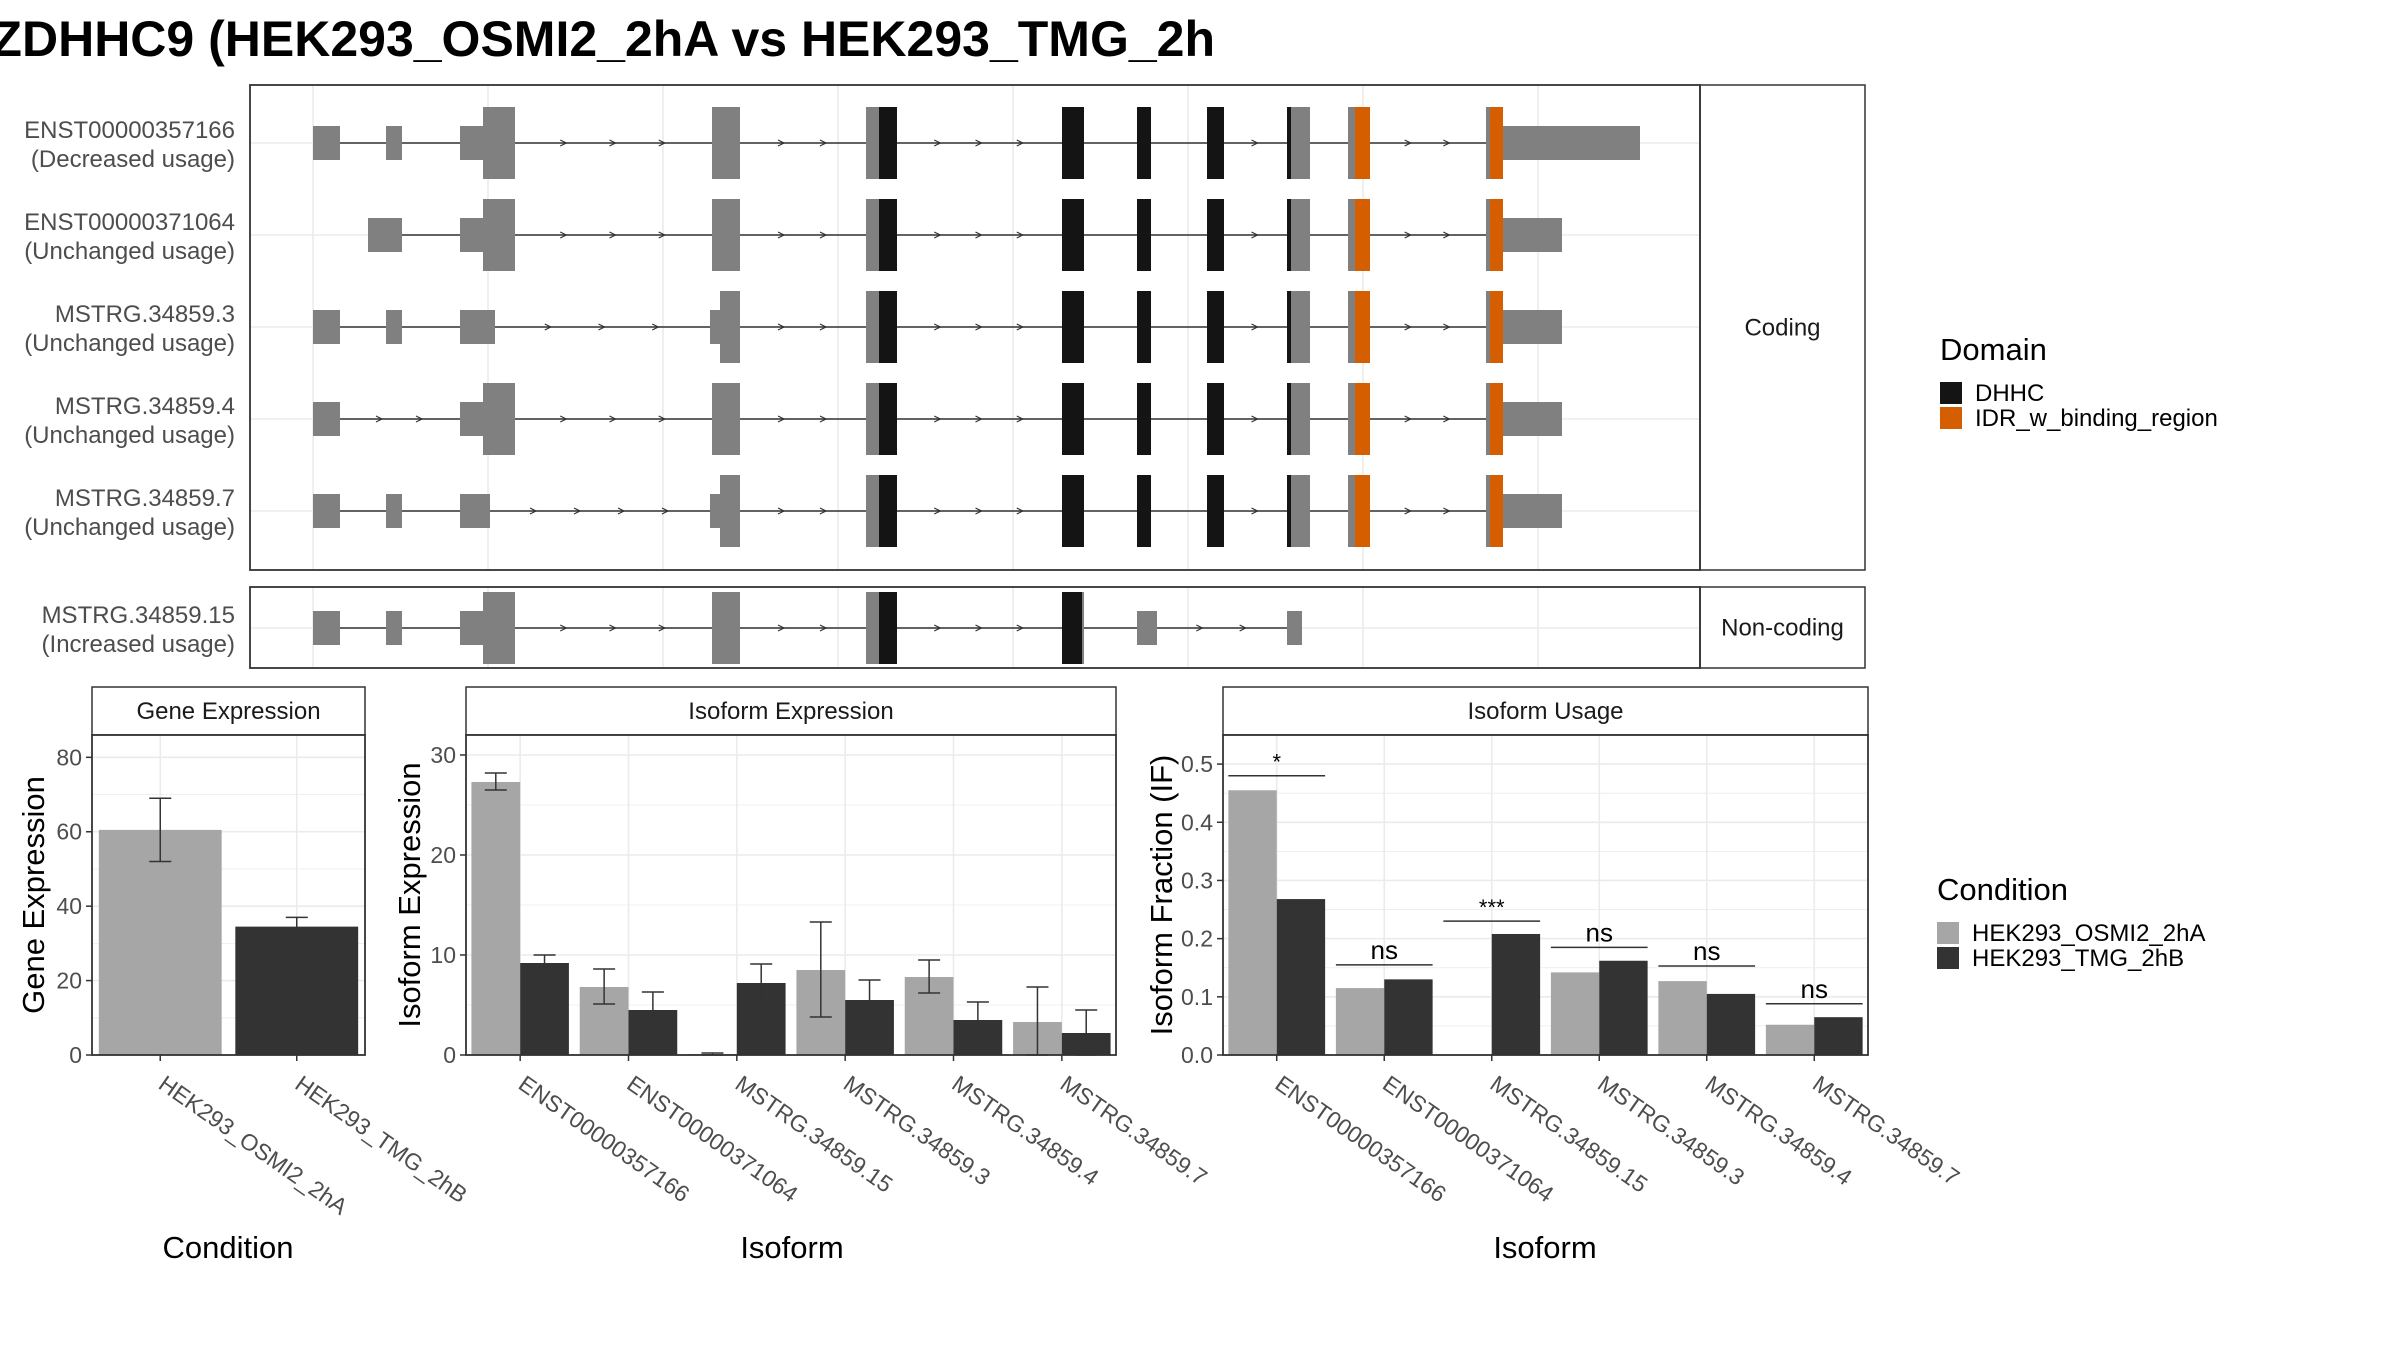 The width and height of the screenshot is (2400, 1350). Describe the element at coordinates (1197, 1055) in the screenshot. I see `y-tick-label: 0.0` at that location.